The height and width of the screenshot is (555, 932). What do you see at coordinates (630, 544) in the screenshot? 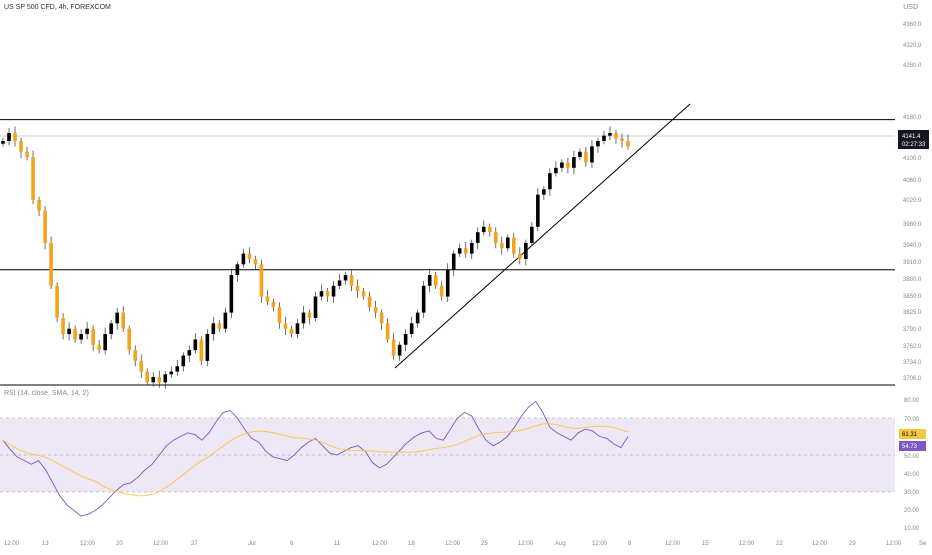
I see `time-axis-label: 8` at bounding box center [630, 544].